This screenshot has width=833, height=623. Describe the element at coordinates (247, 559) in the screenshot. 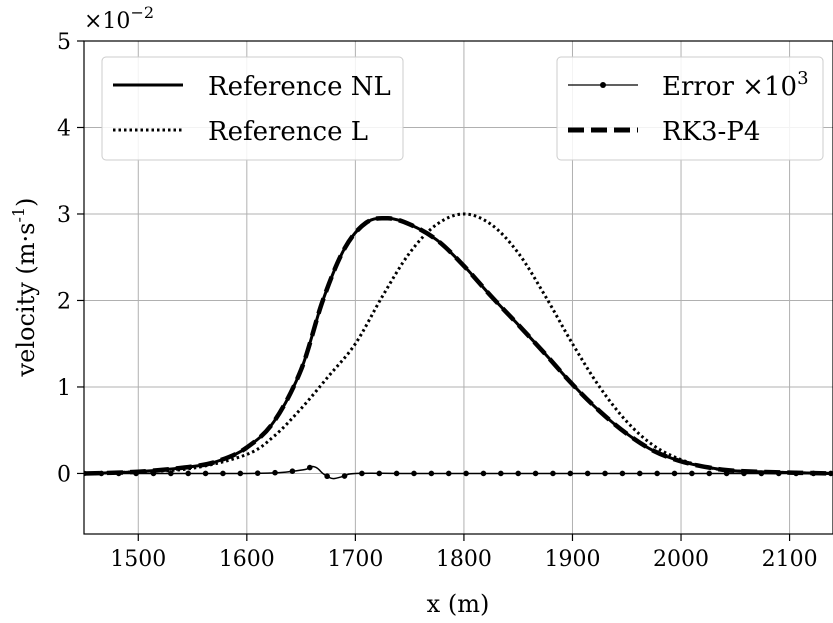

I see `x-tick-label: 1600` at that location.